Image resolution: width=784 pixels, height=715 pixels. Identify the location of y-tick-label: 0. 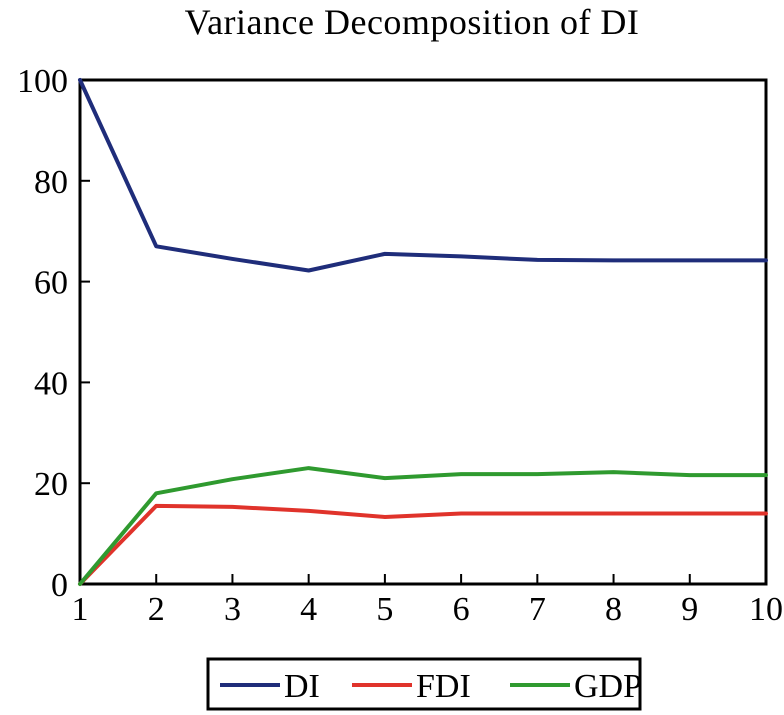
(59, 585).